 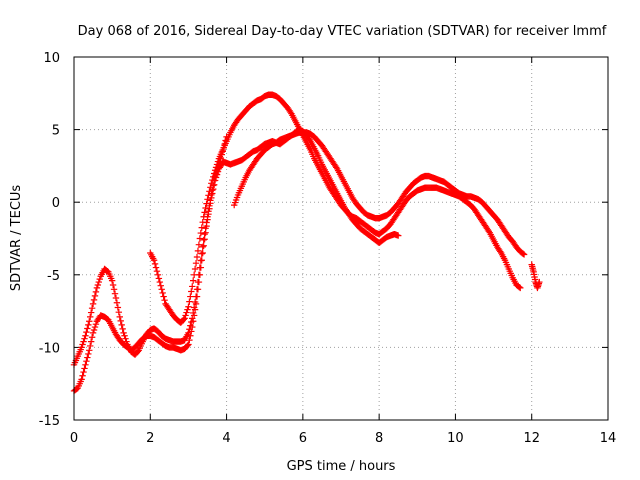 What do you see at coordinates (531, 438) in the screenshot?
I see `x-tick-label: 12` at bounding box center [531, 438].